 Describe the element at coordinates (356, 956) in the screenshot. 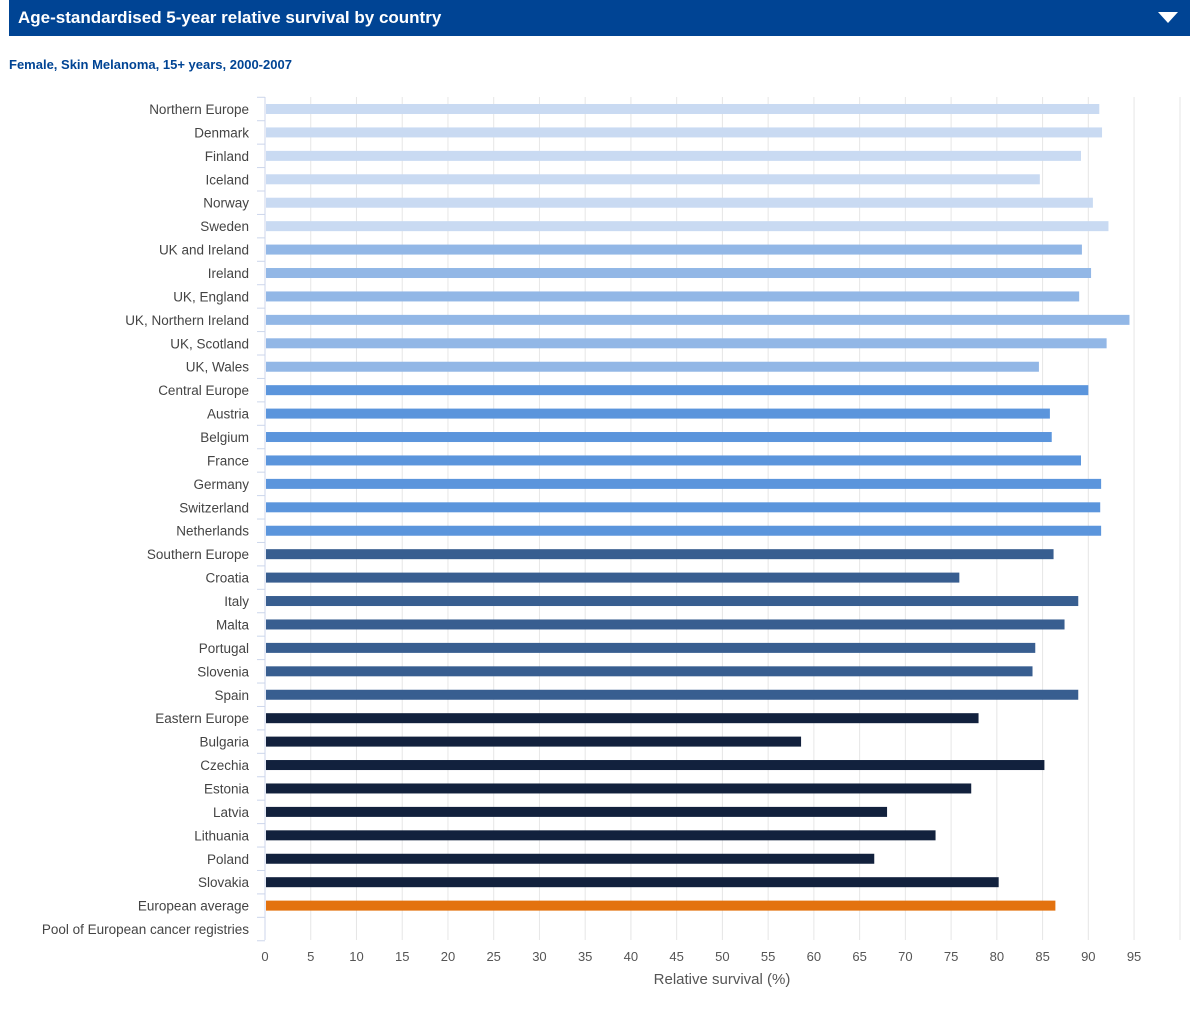

I see `x-tick-label: 10` at that location.